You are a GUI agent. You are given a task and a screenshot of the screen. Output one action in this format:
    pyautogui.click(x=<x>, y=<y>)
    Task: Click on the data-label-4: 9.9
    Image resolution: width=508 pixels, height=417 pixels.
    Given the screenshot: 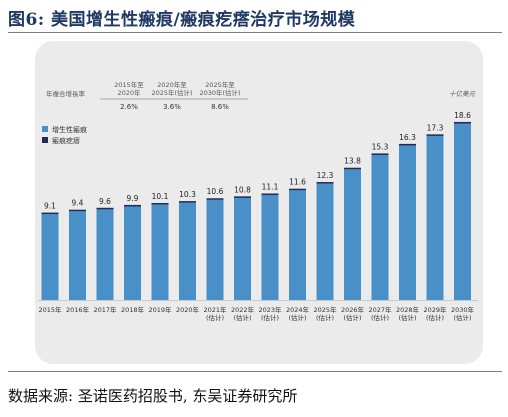 What is the action you would take?
    pyautogui.click(x=133, y=198)
    